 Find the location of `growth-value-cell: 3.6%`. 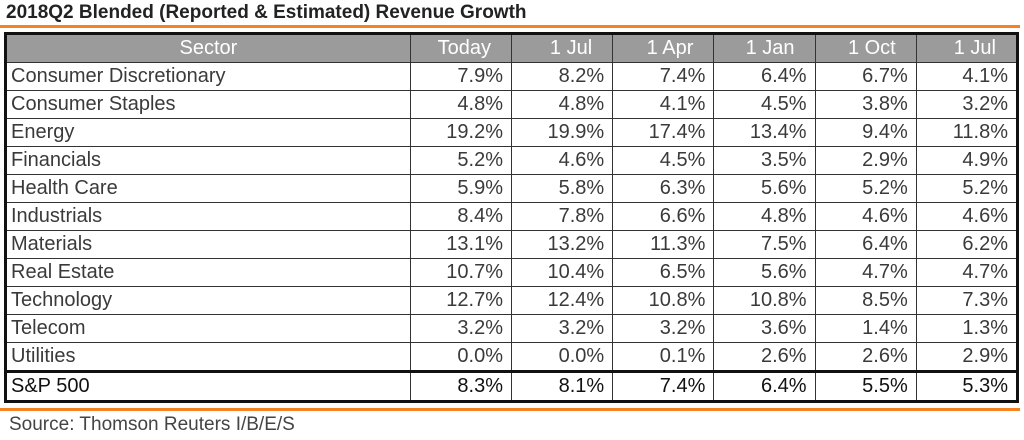

growth-value-cell: 3.6% is located at coordinates (764, 328).